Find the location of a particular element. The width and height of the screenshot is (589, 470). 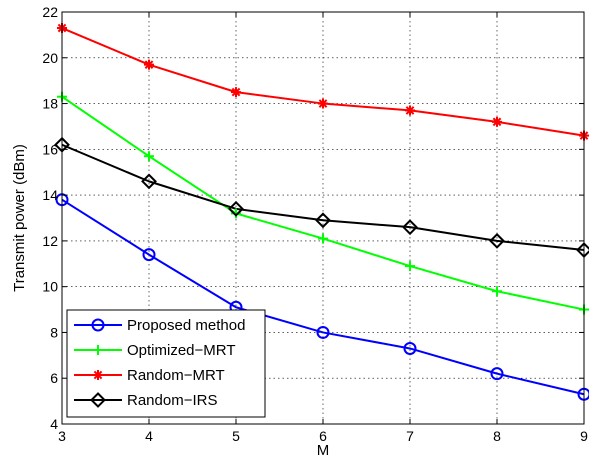

y-tick-label: 12 is located at coordinates (50, 241).